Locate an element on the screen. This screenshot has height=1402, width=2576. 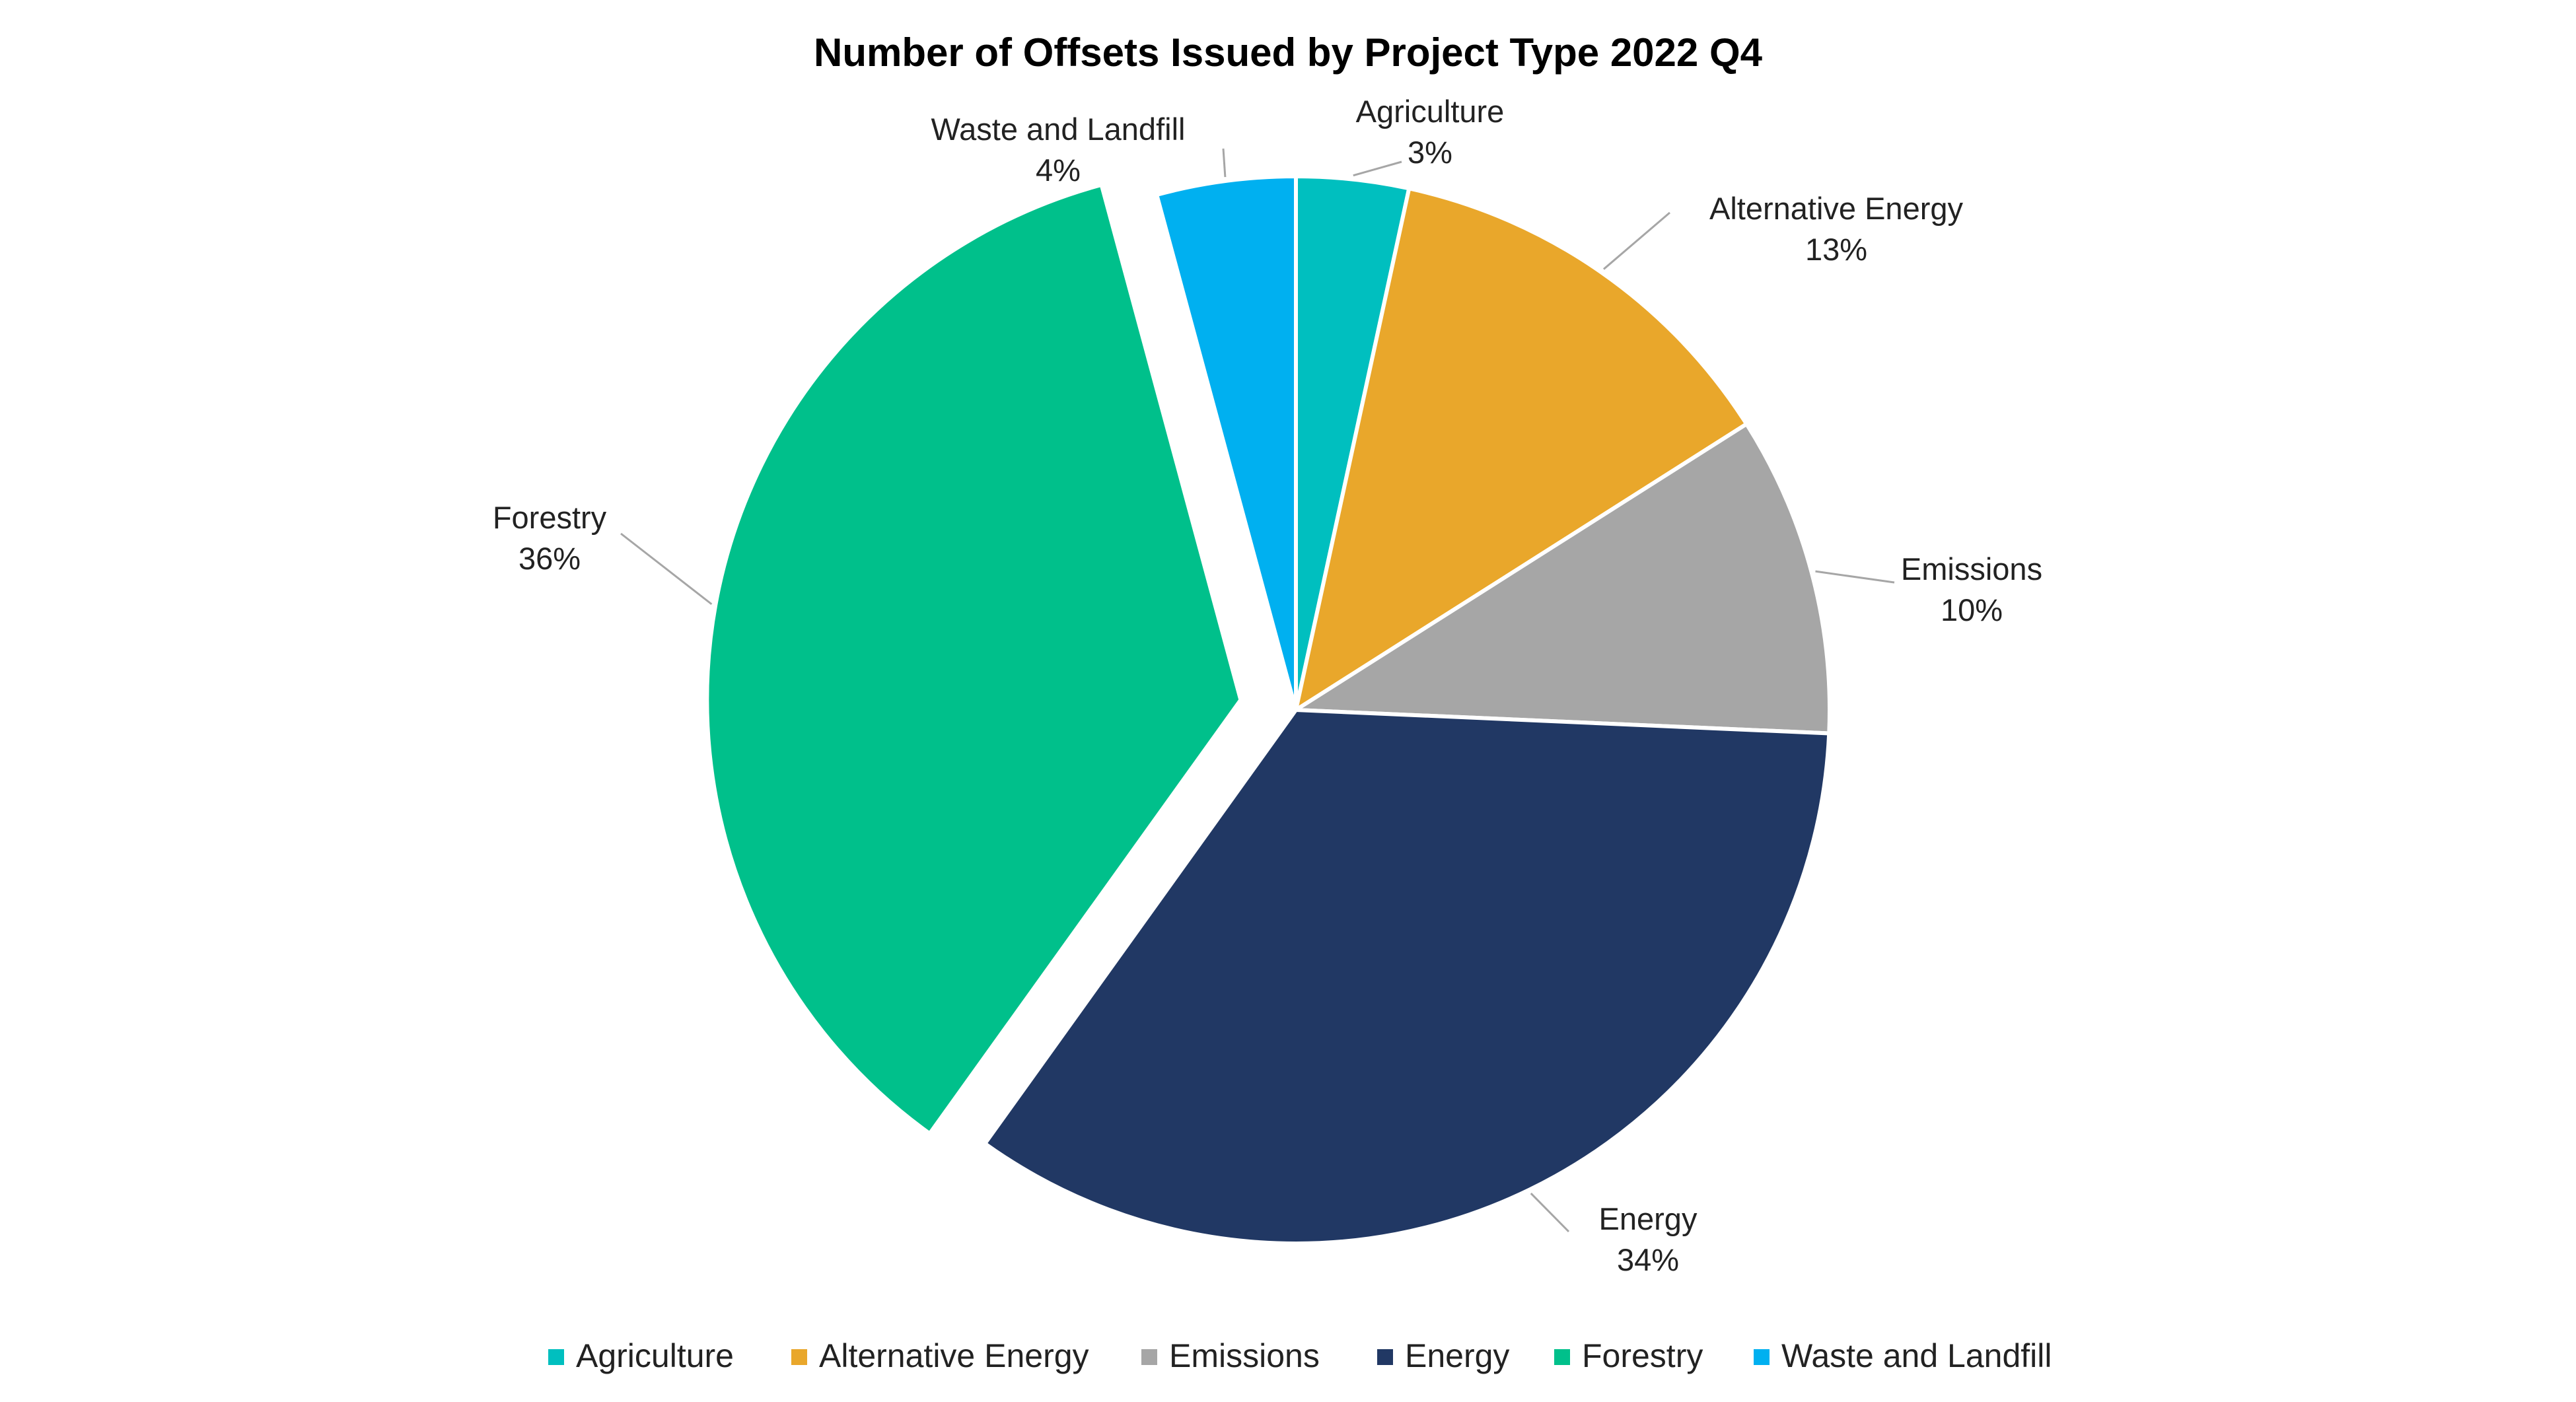
legend-item-emissions: Emissions is located at coordinates (1231, 1355).